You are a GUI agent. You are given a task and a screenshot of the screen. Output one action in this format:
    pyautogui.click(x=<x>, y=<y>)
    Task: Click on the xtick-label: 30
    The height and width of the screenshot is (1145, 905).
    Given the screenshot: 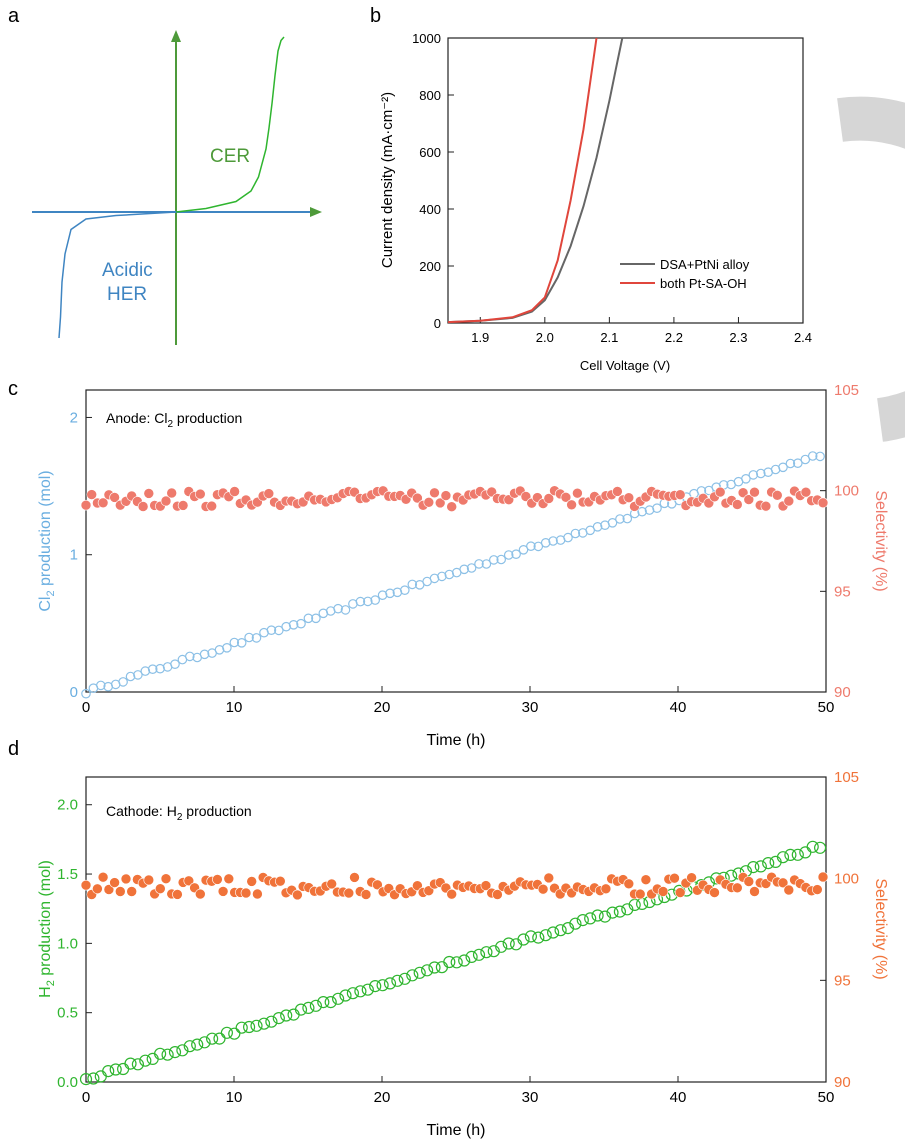 What is the action you would take?
    pyautogui.click(x=530, y=1097)
    